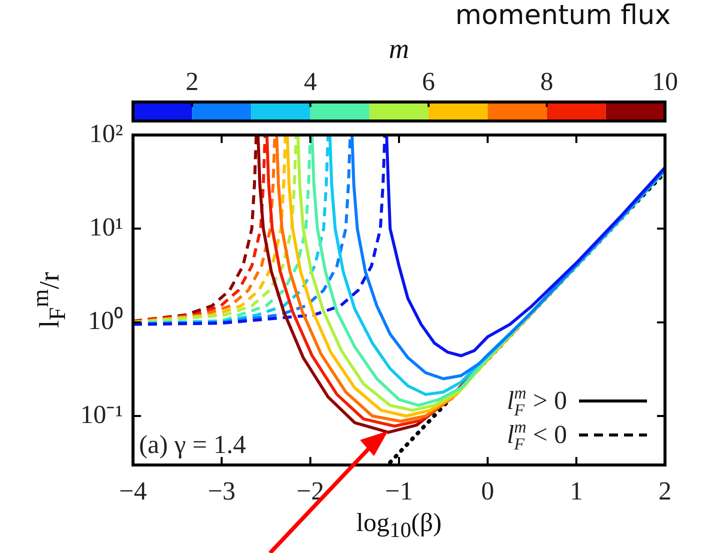  I want to click on x-tick-label: 2, so click(665, 491).